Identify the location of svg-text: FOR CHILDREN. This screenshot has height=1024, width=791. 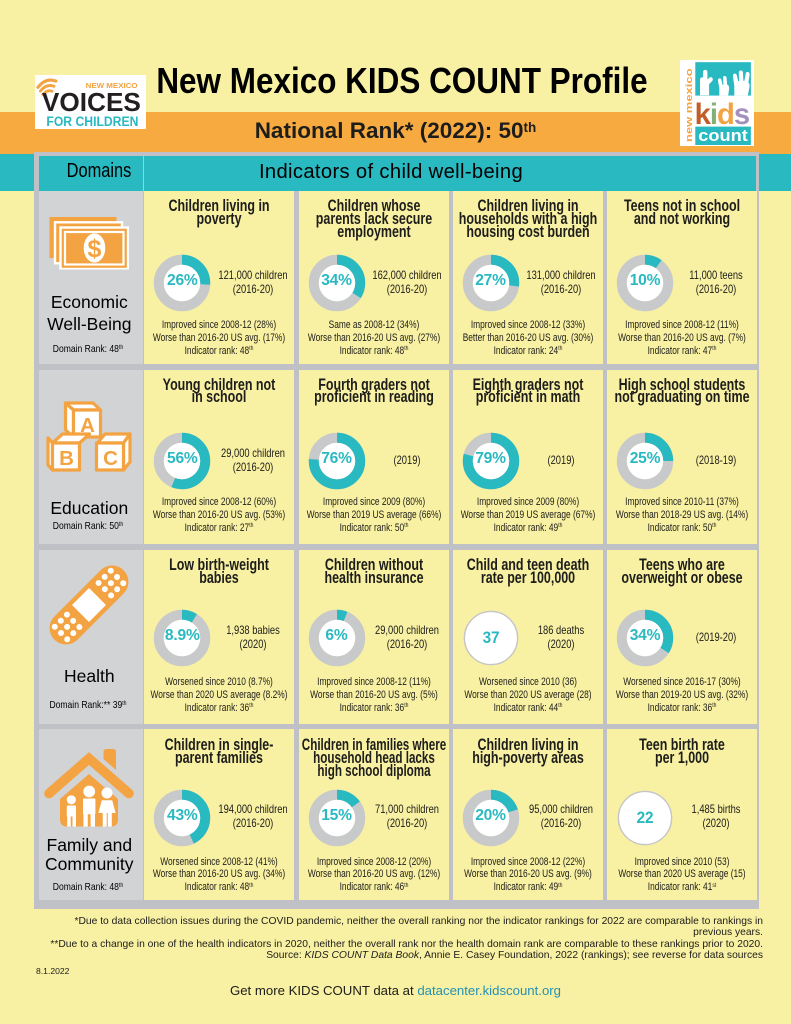
(92, 121).